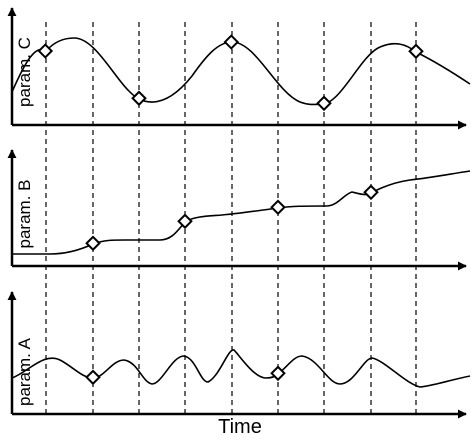 The width and height of the screenshot is (474, 445). Describe the element at coordinates (24, 72) in the screenshot. I see `panel-c-y-label: param. C` at that location.